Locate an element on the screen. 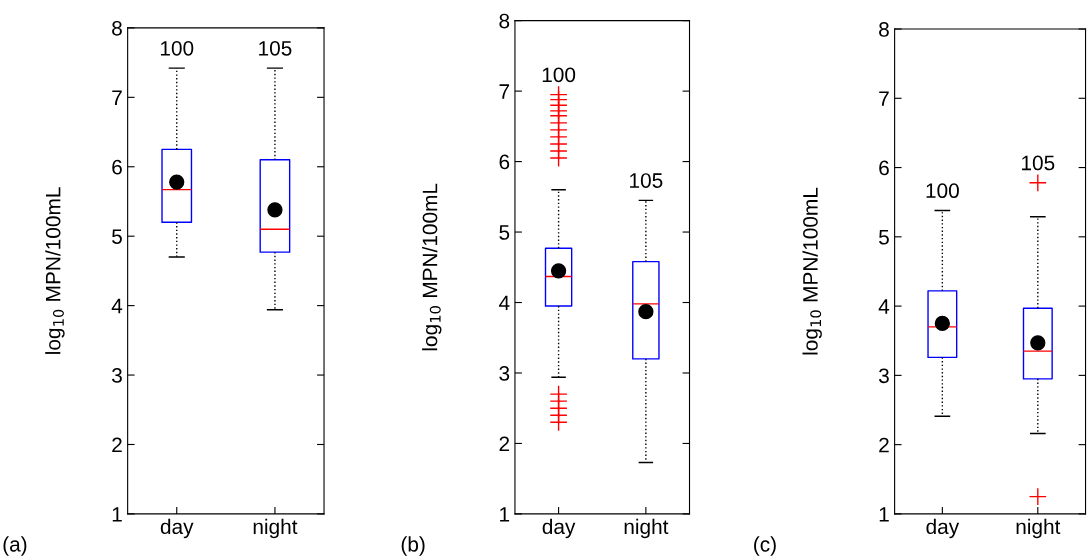  text: (a) is located at coordinates (15, 546).